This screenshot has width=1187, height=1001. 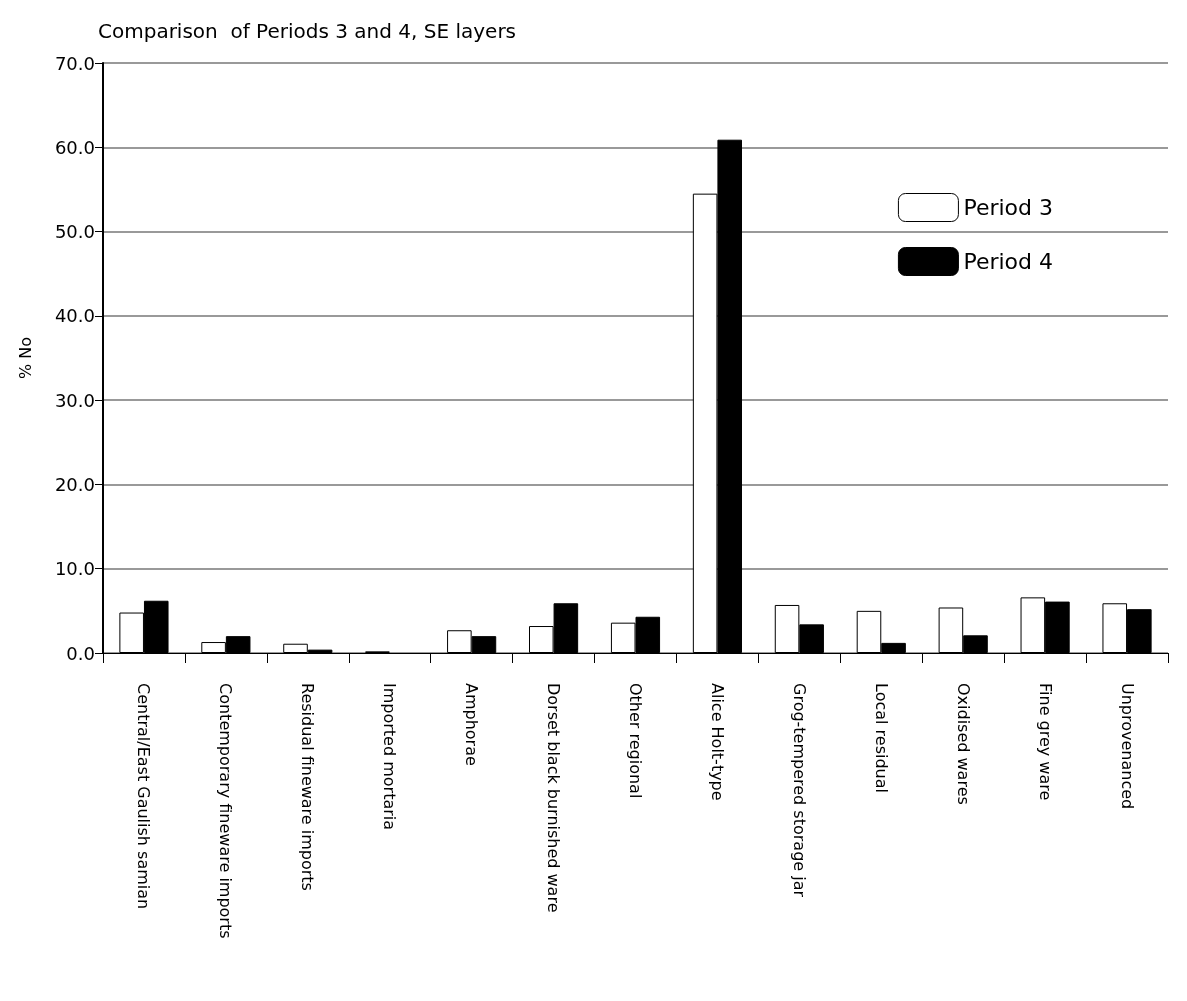 I want to click on x-tick-label: Dorset black burnished ware, so click(x=554, y=798).